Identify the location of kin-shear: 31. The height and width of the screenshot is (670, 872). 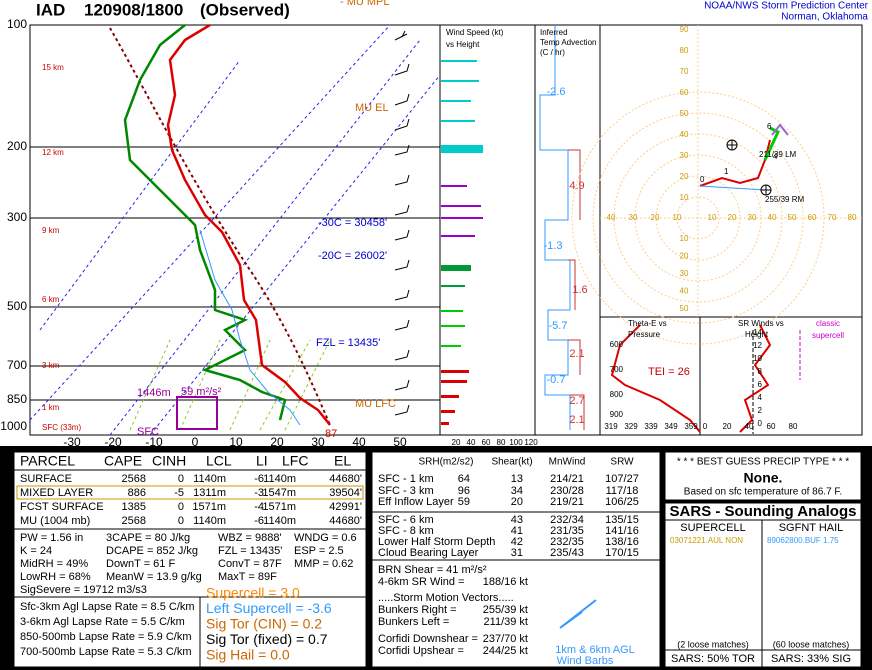
(517, 553).